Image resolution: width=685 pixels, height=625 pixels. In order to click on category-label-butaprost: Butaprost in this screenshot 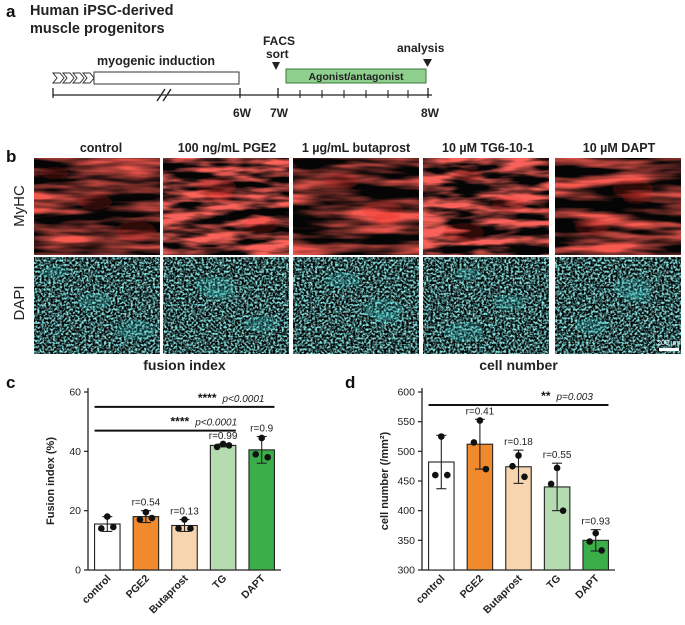, I will do `click(503, 594)`.